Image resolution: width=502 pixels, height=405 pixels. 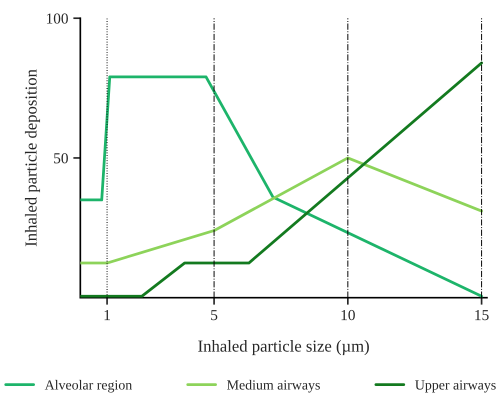 I want to click on x-tick-label: 5, so click(x=214, y=315).